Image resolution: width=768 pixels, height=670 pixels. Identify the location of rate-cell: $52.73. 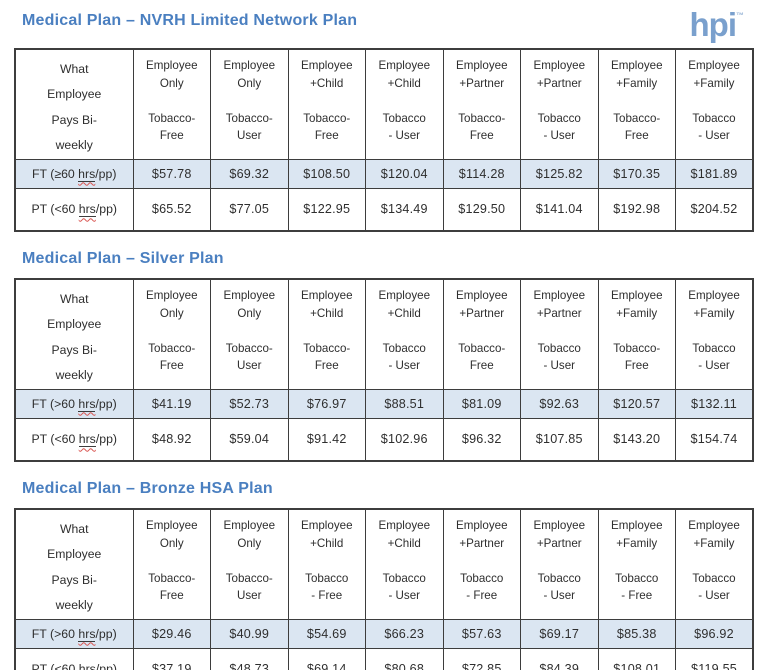
(249, 403).